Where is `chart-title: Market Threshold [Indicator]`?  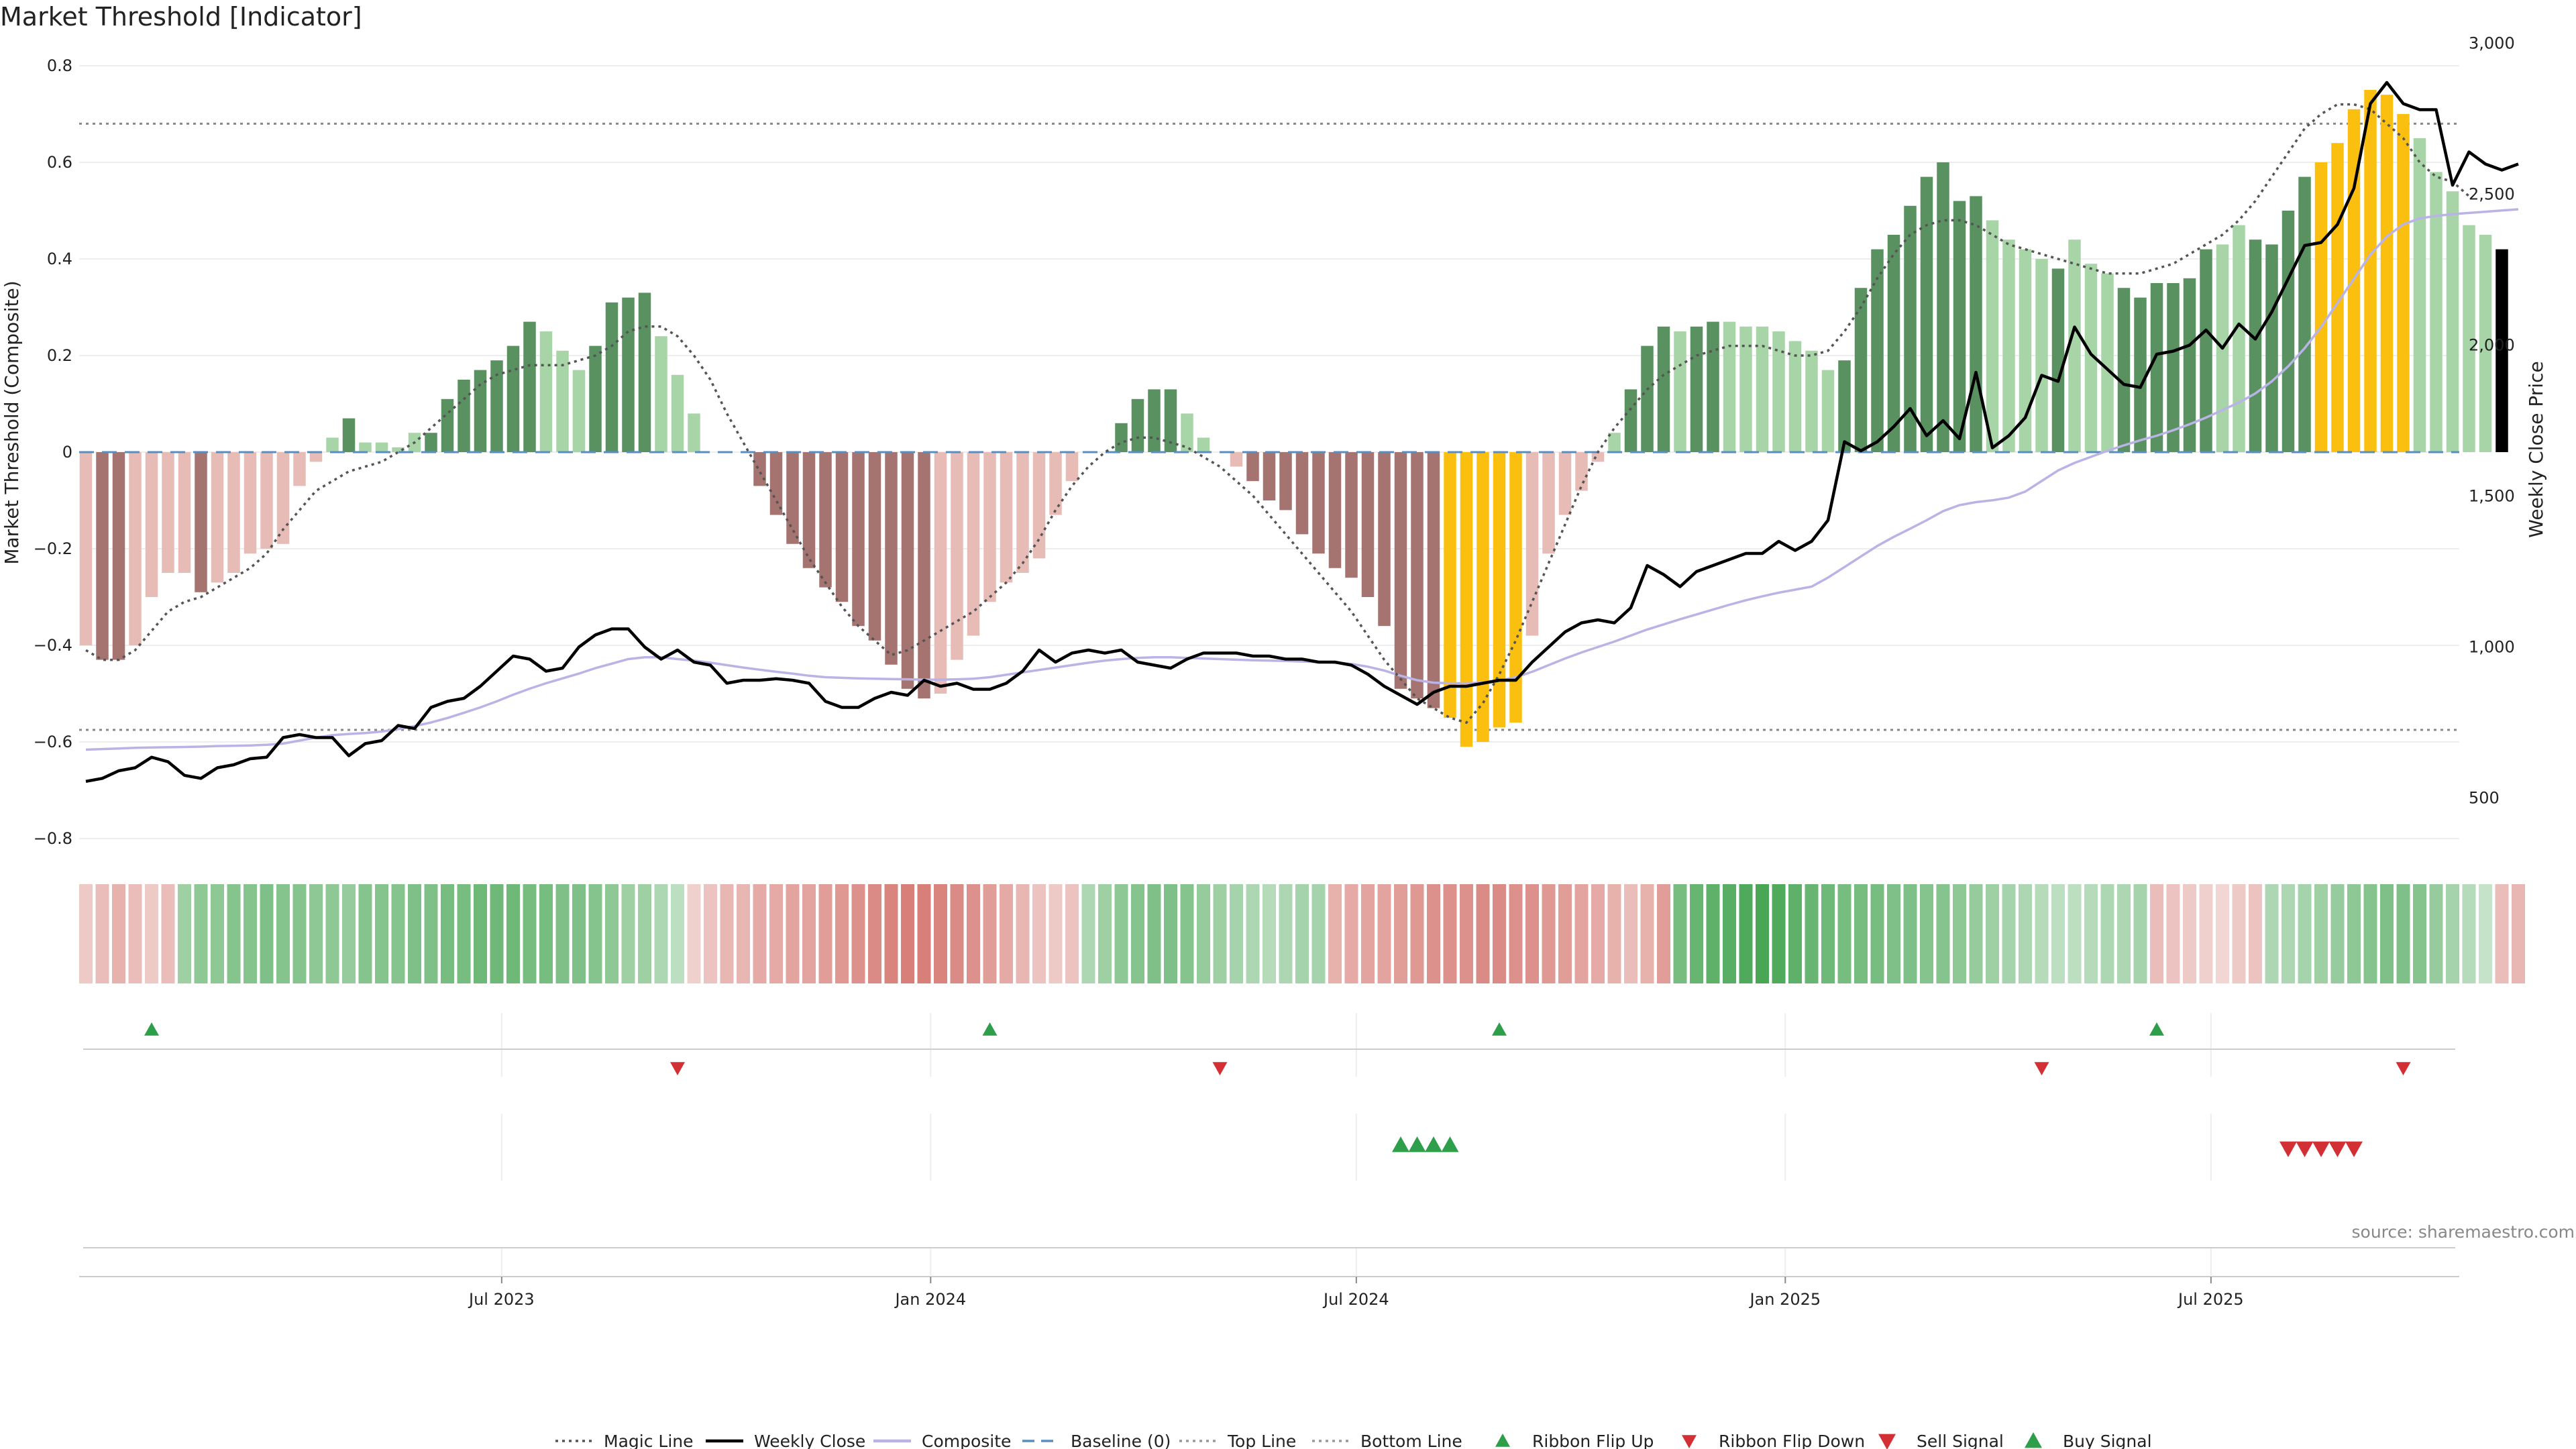
chart-title: Market Threshold [Indicator] is located at coordinates (181, 17).